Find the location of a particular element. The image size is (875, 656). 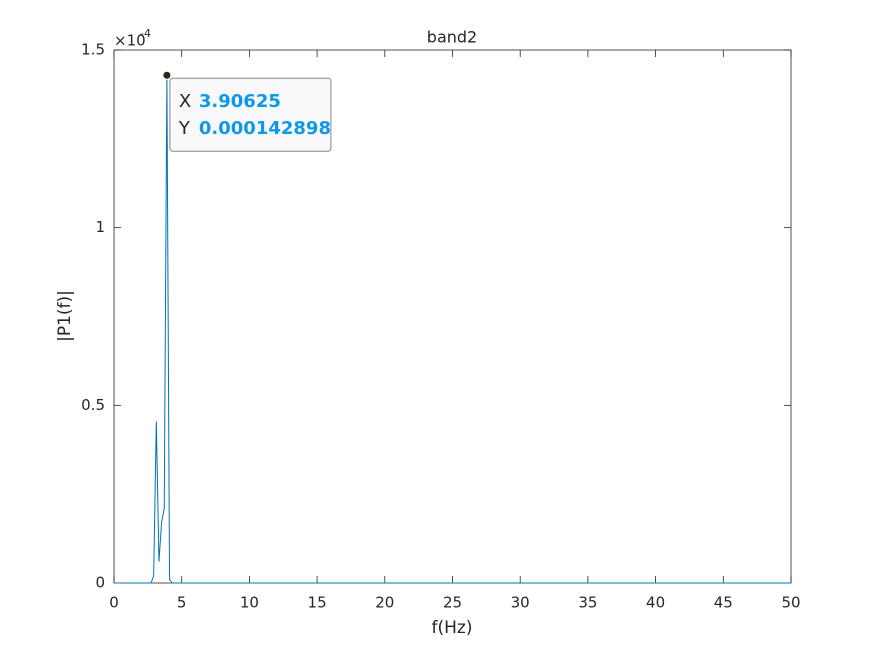

x-tick-label: 0 is located at coordinates (114, 603).